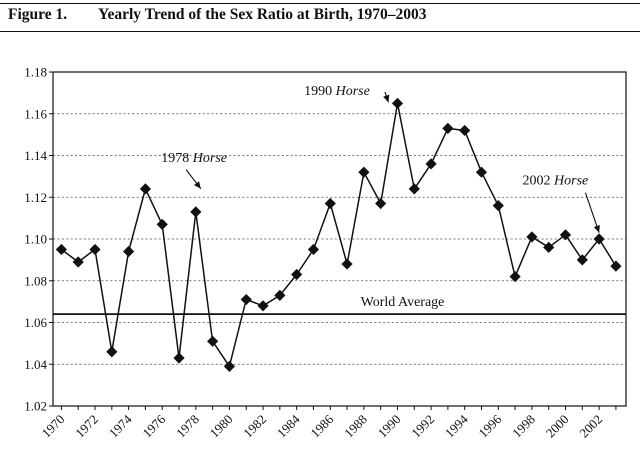  What do you see at coordinates (35, 197) in the screenshot?
I see `y-tick-label: 1.12` at bounding box center [35, 197].